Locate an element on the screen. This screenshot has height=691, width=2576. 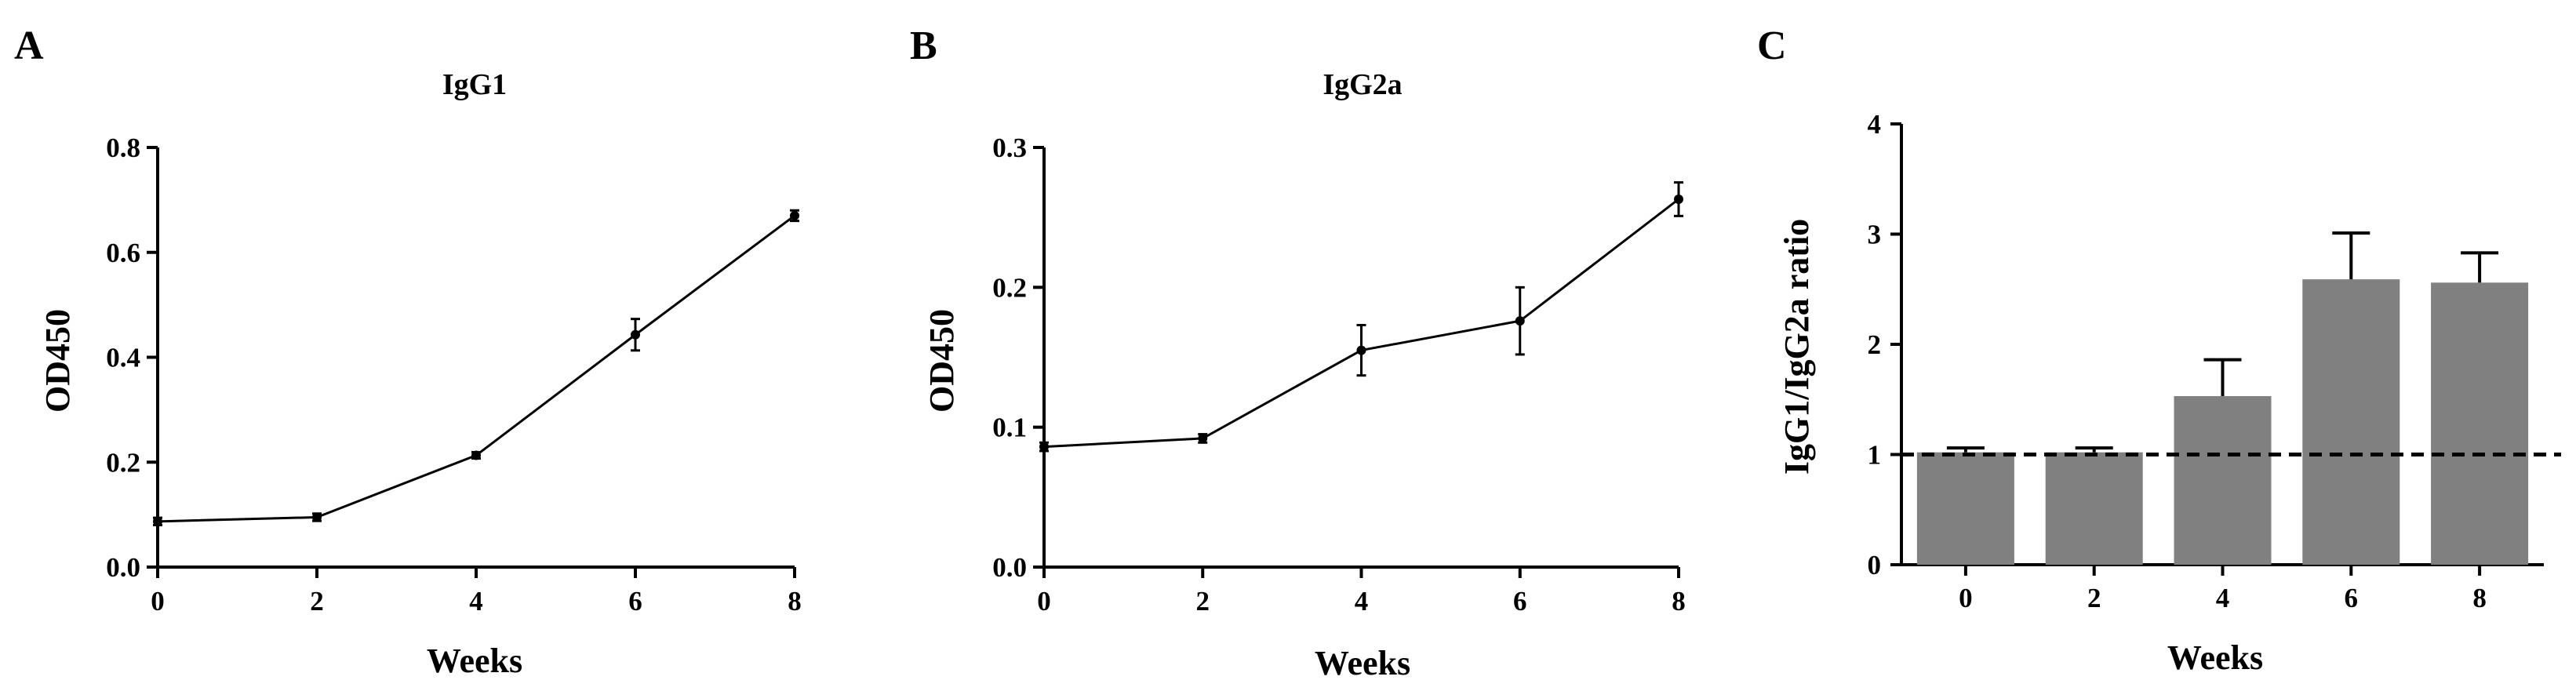
panel-a-ytick-label: 0.0 is located at coordinates (123, 567).